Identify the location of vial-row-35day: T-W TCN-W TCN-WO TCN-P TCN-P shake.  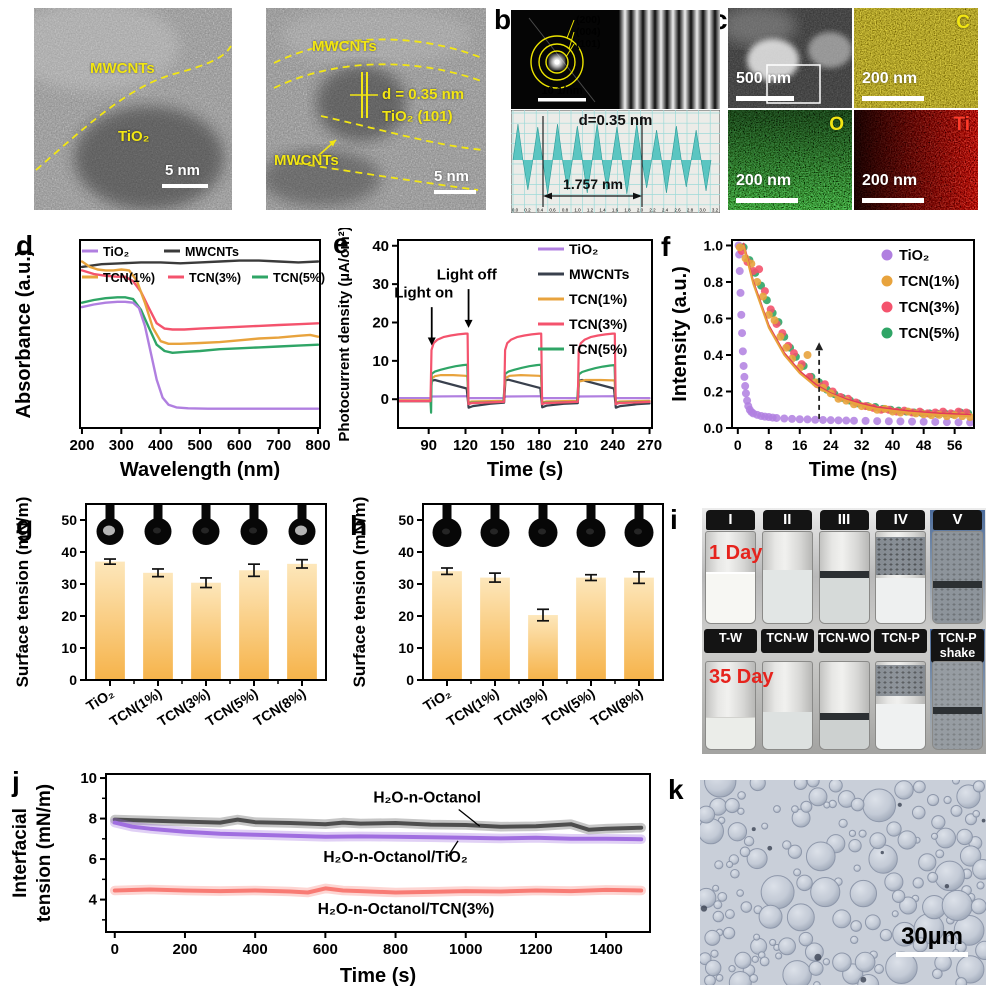
(844, 690).